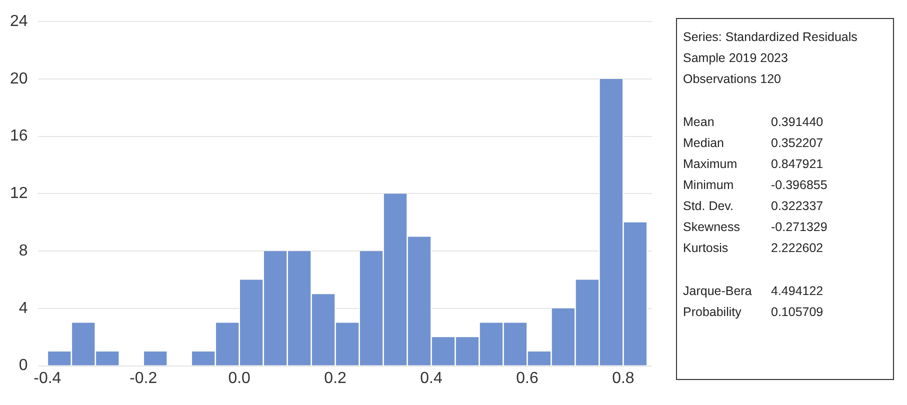 This screenshot has height=405, width=907. What do you see at coordinates (19, 193) in the screenshot?
I see `y-tick-label: 12` at bounding box center [19, 193].